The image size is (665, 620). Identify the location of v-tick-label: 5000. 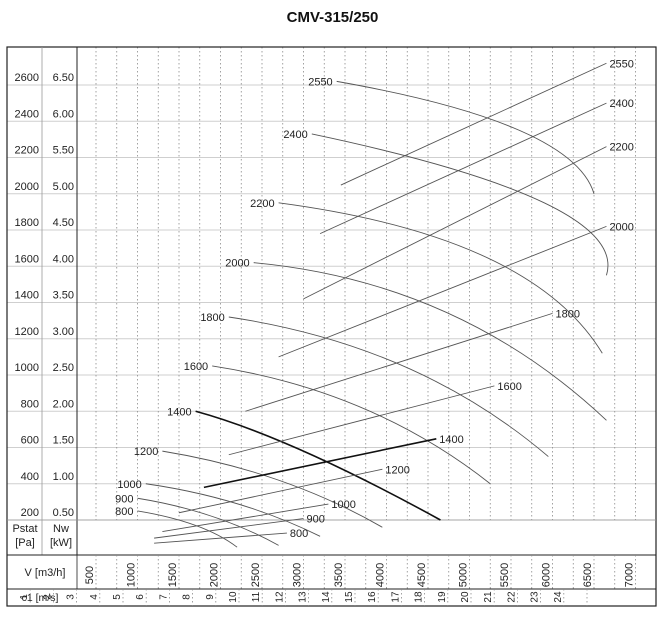
(464, 575).